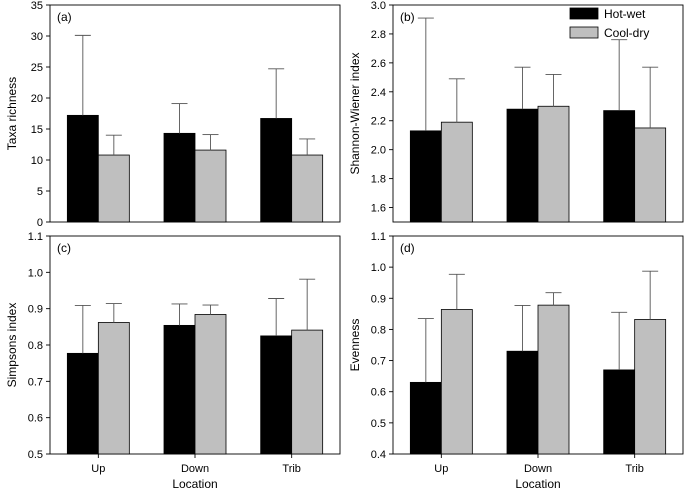  What do you see at coordinates (37, 161) in the screenshot?
I see `y-tick-label: 10` at bounding box center [37, 161].